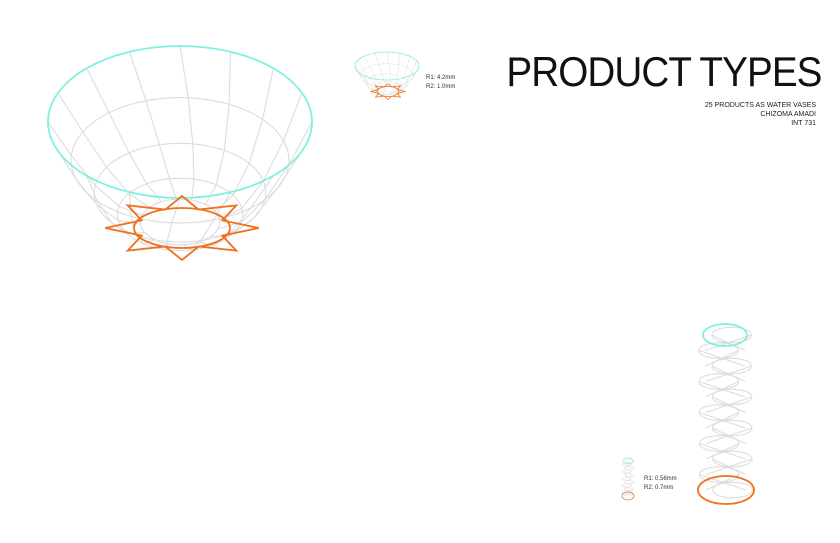  I want to click on large-tower-vase, so click(726, 414).